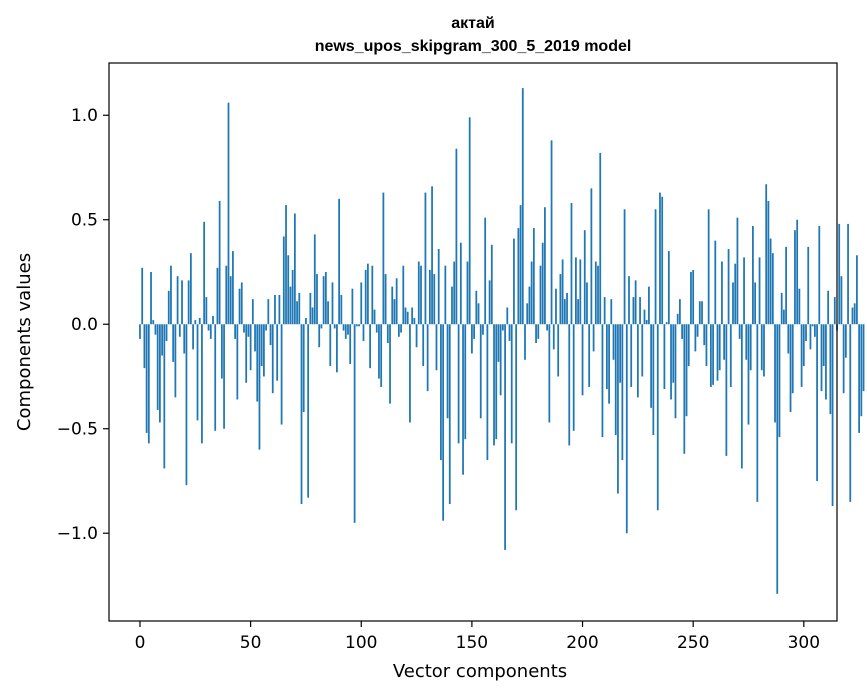 The height and width of the screenshot is (696, 867). I want to click on x-axis-label: Vector components, so click(480, 671).